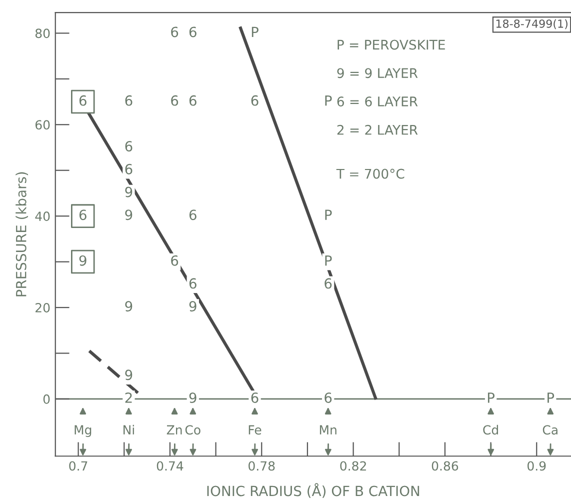 The height and width of the screenshot is (504, 571). Describe the element at coordinates (490, 429) in the screenshot. I see `annotation: Cd` at that location.